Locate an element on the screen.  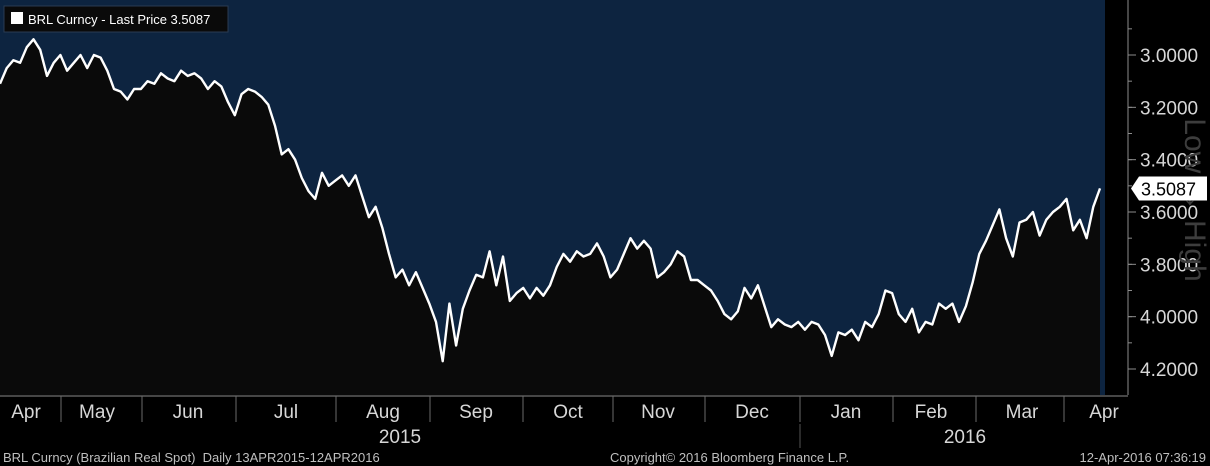
last-price-label: 3.5087 is located at coordinates (1168, 189).